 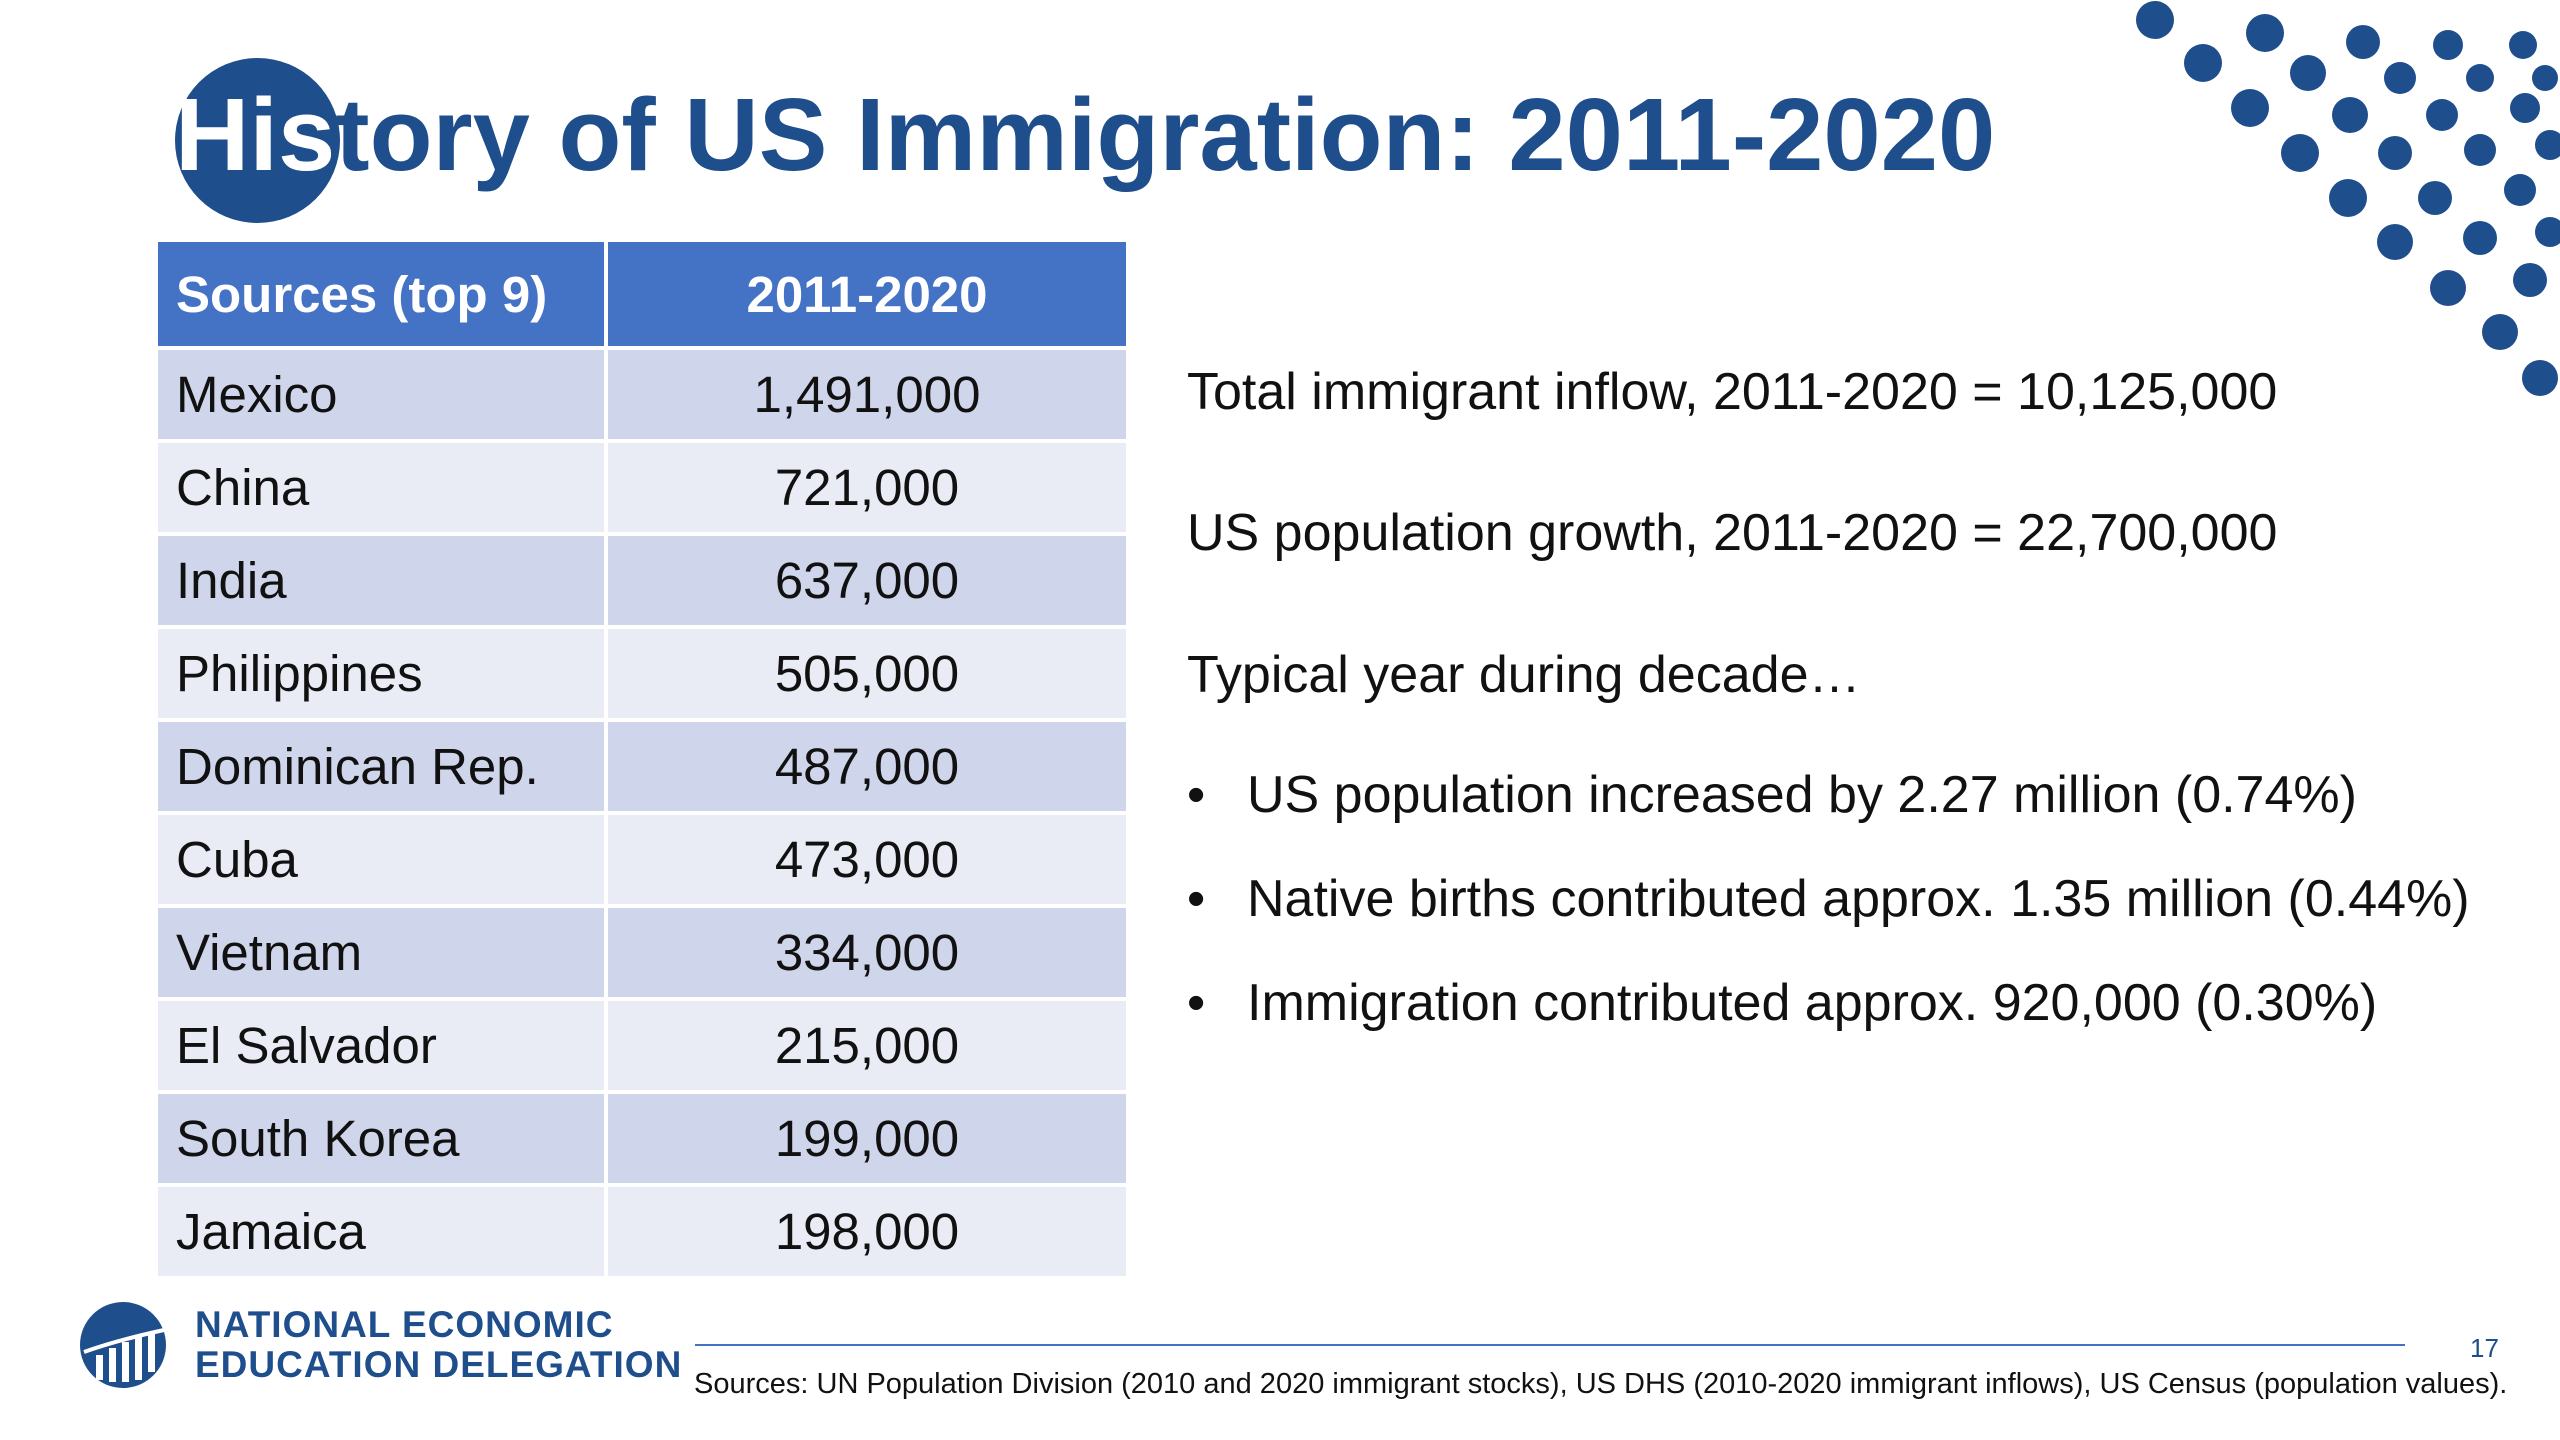 What do you see at coordinates (1165, 134) in the screenshot?
I see `title-rest: tory of US Immigration: 2011-2020` at bounding box center [1165, 134].